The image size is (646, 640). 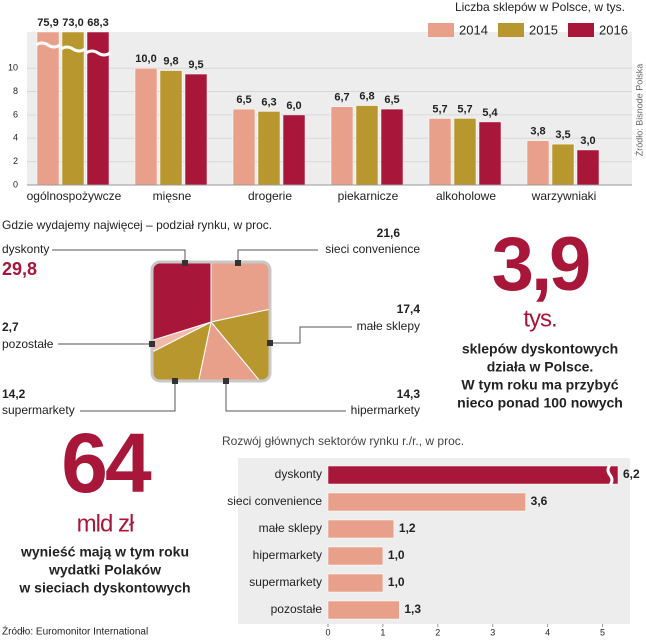 I want to click on slice-value-label: 17,4, so click(x=409, y=309).